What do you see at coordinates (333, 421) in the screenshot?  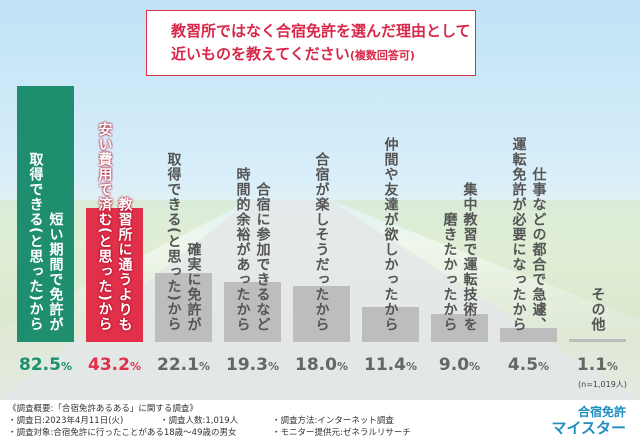 I see `footer-method: ・調査方法:インターネット調査` at bounding box center [333, 421].